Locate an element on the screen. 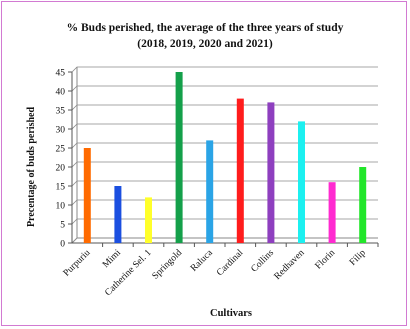  y-tick-label: 0 is located at coordinates (62, 245).